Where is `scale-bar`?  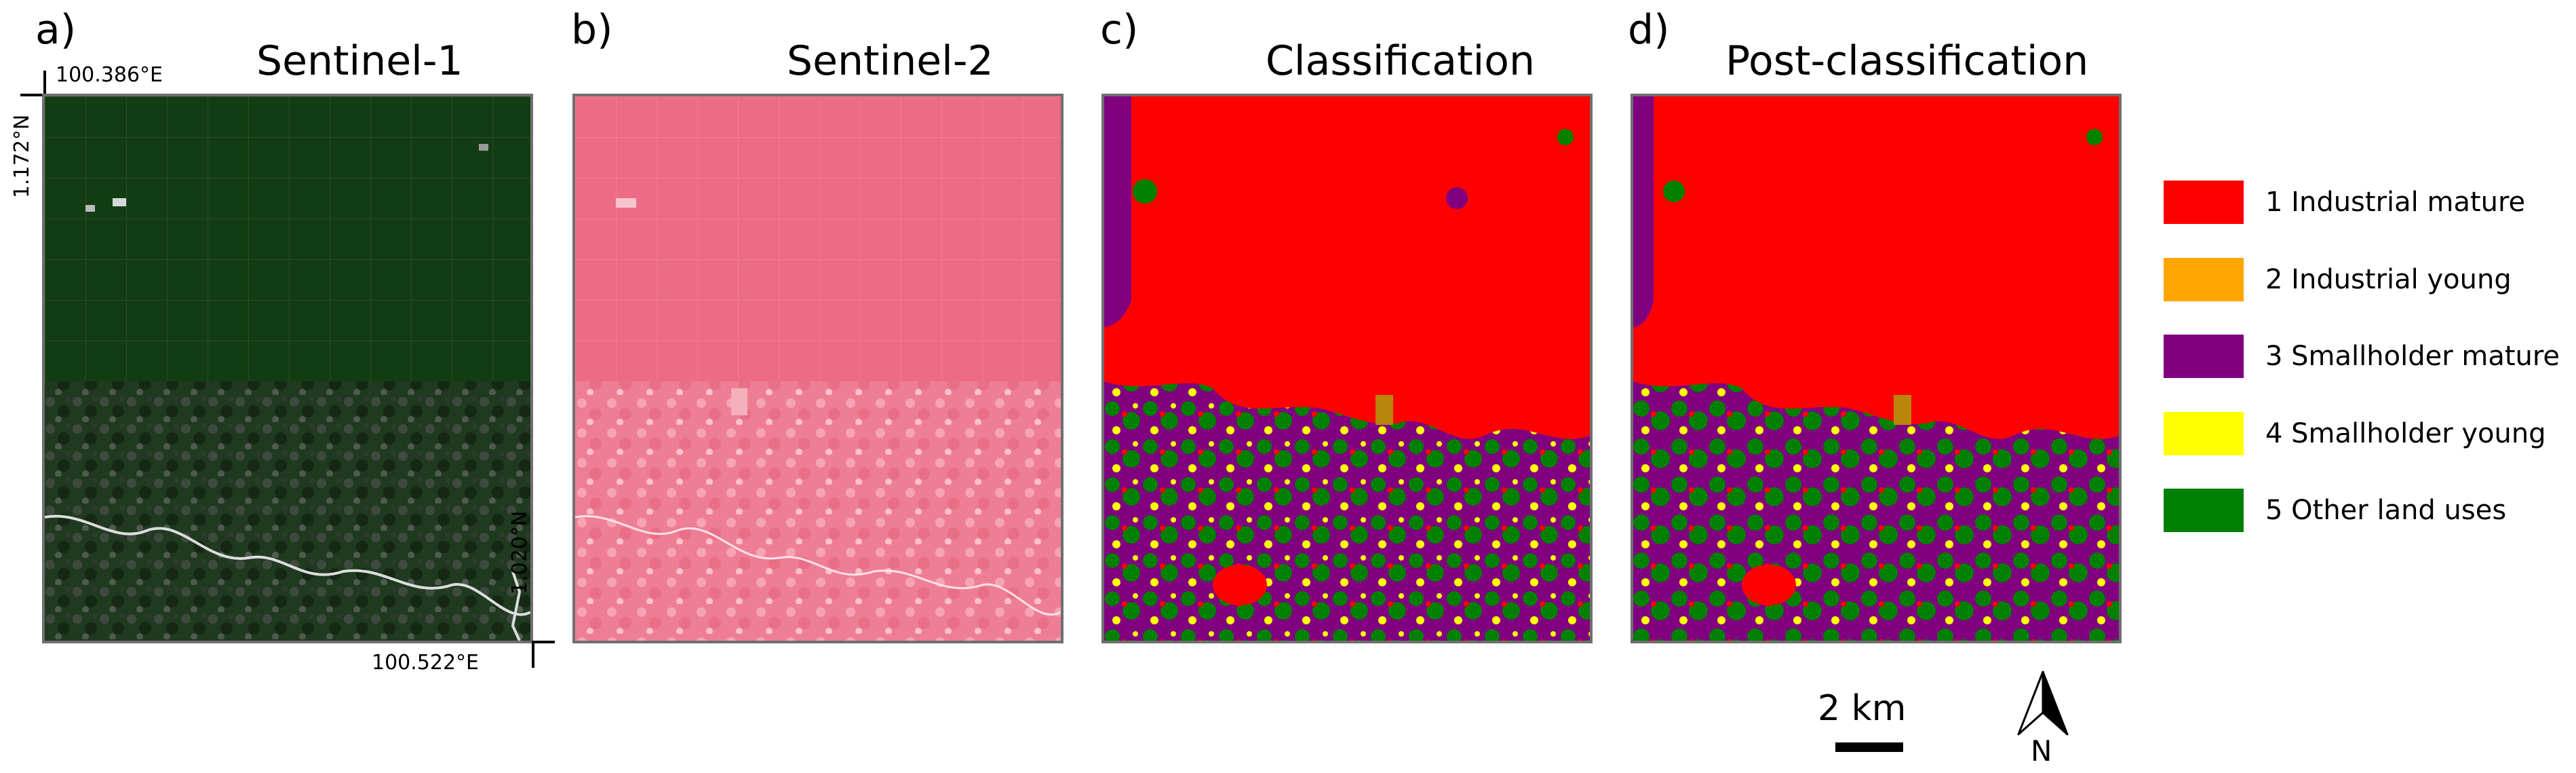 scale-bar is located at coordinates (1869, 747).